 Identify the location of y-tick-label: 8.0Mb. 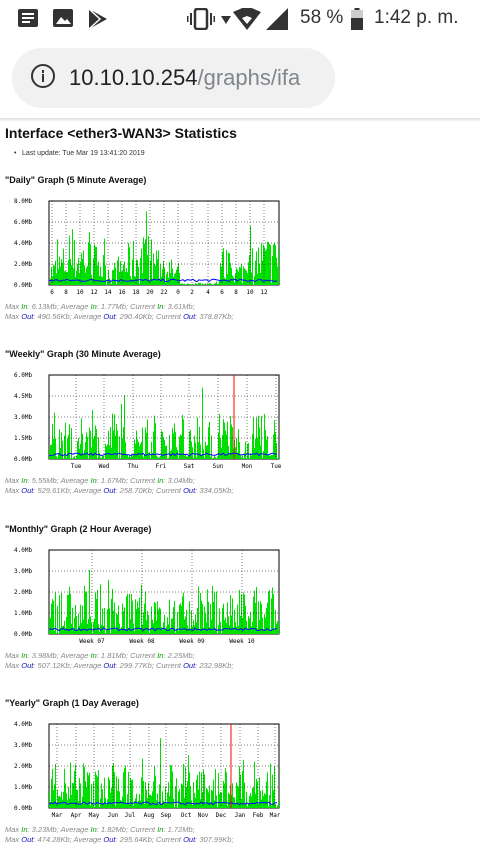
(23, 201).